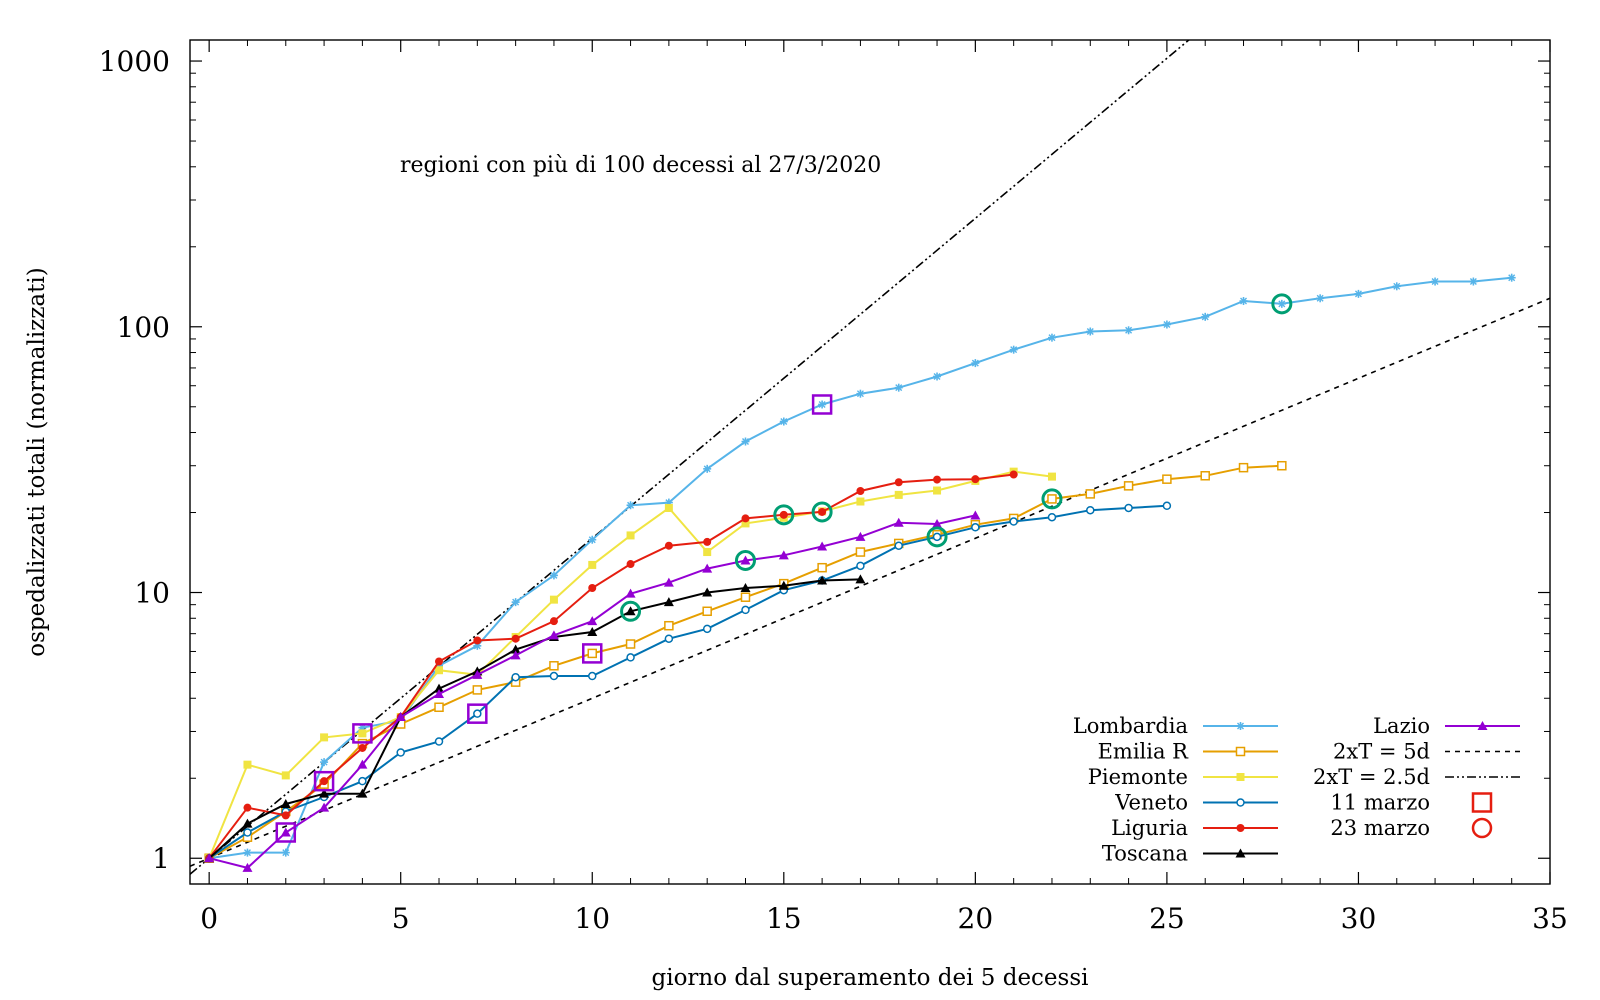  Describe the element at coordinates (1401, 726) in the screenshot. I see `legend-label: Lazio` at that location.